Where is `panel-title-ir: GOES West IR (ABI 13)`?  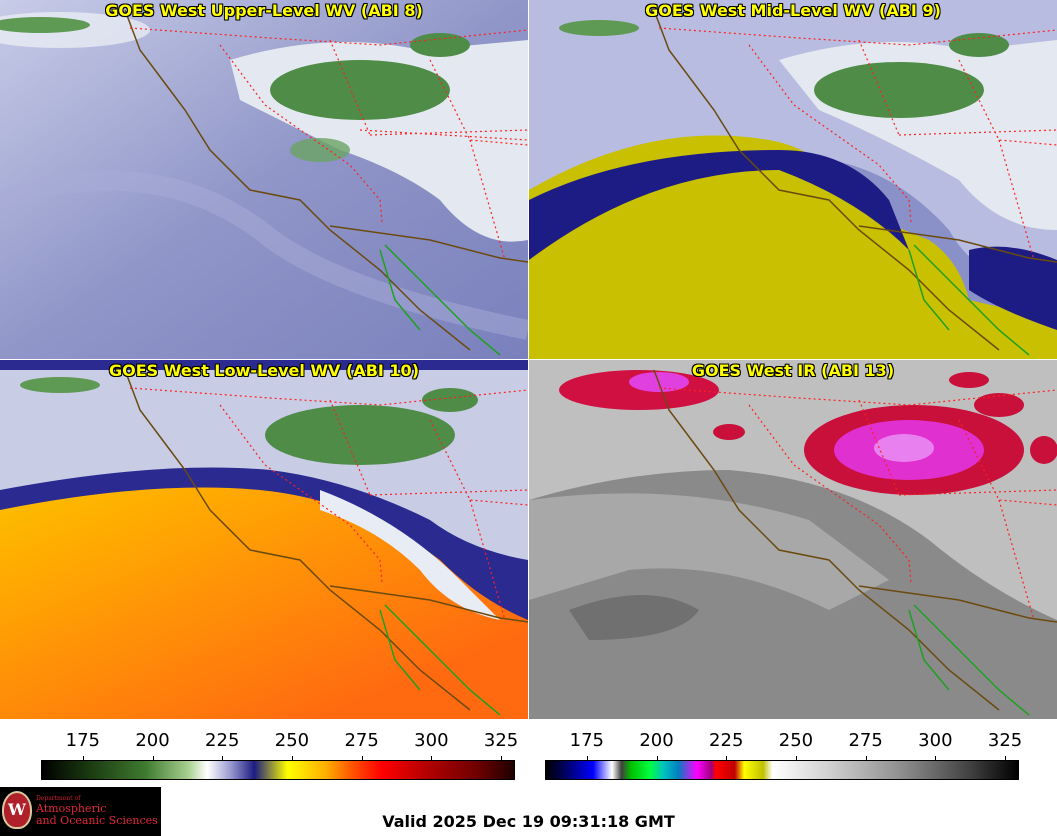
panel-title-ir: GOES West IR (ABI 13) is located at coordinates (793, 370).